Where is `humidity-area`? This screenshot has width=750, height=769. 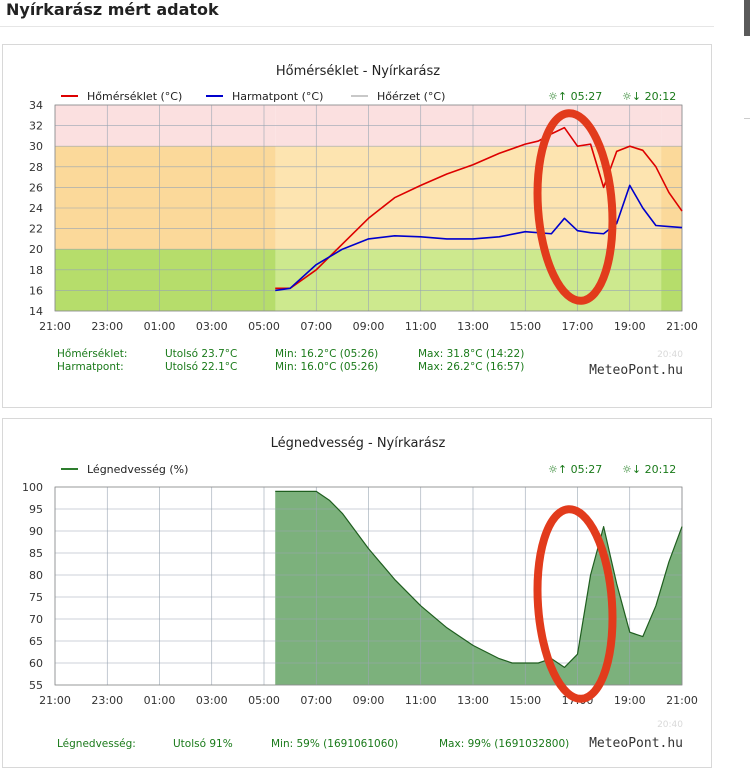 humidity-area is located at coordinates (478, 588).